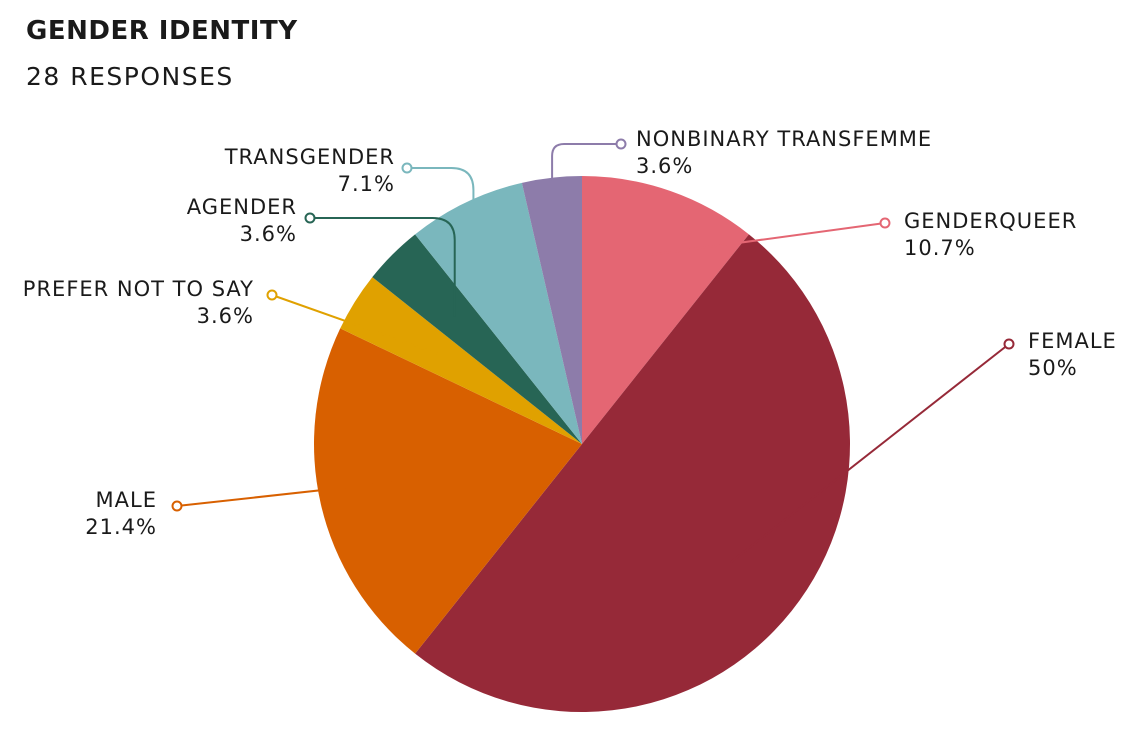  What do you see at coordinates (126, 500) in the screenshot?
I see `slice-label-male: MALE` at bounding box center [126, 500].